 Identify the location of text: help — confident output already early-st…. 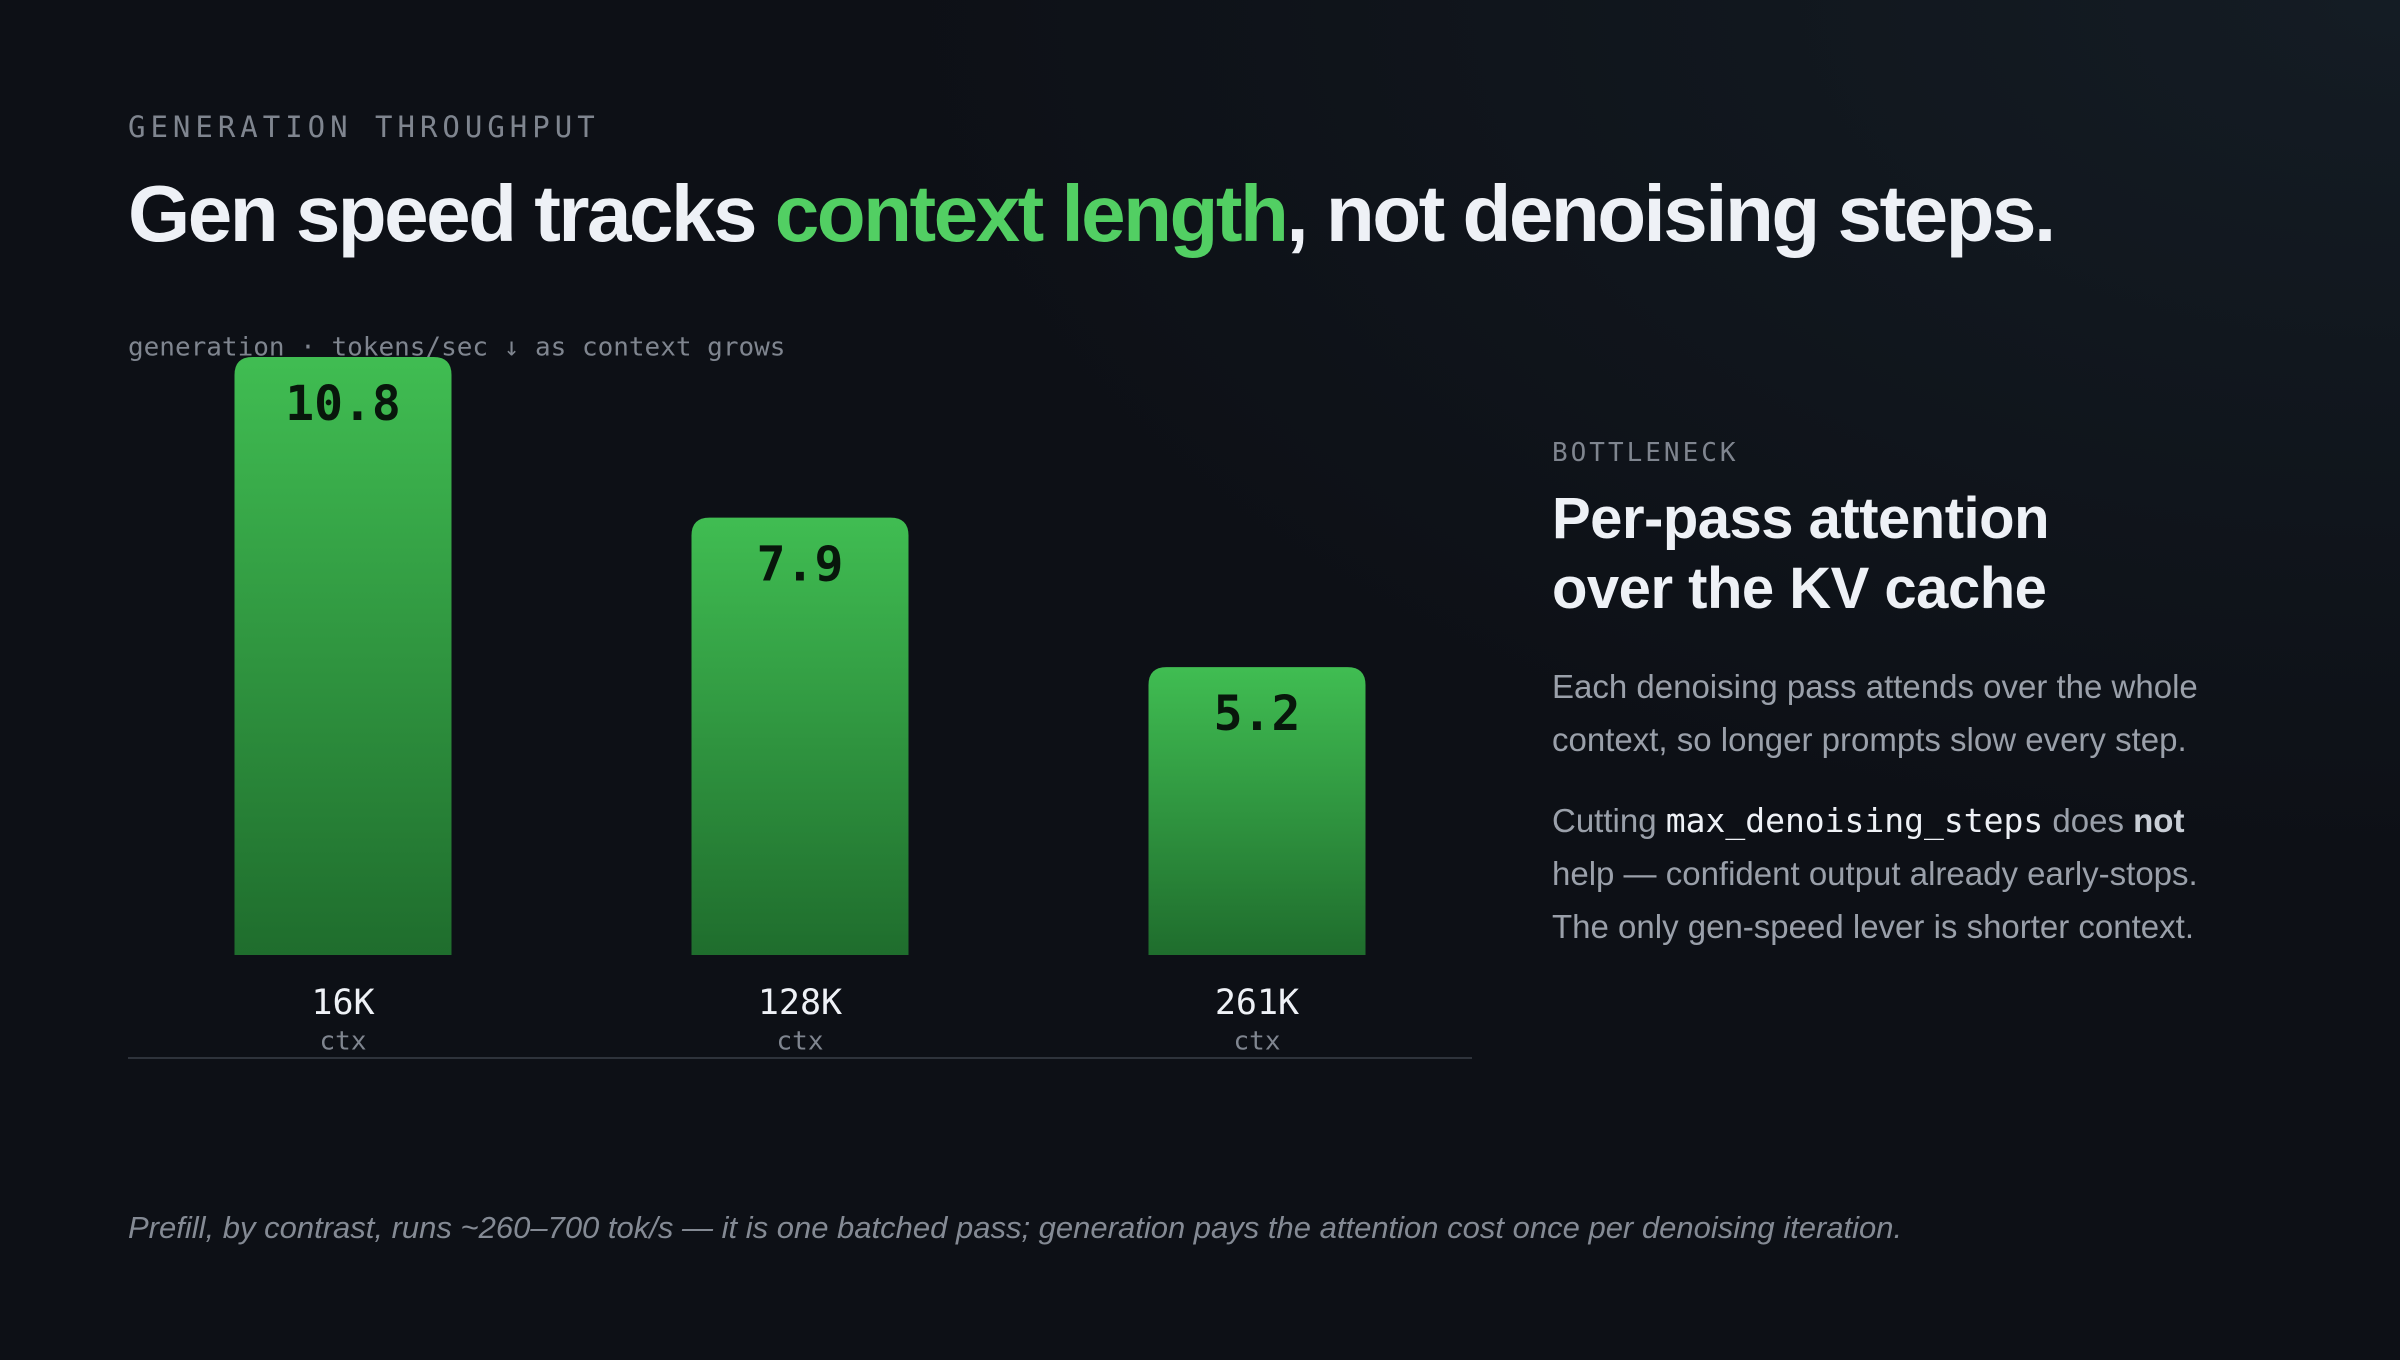
(1875, 900).